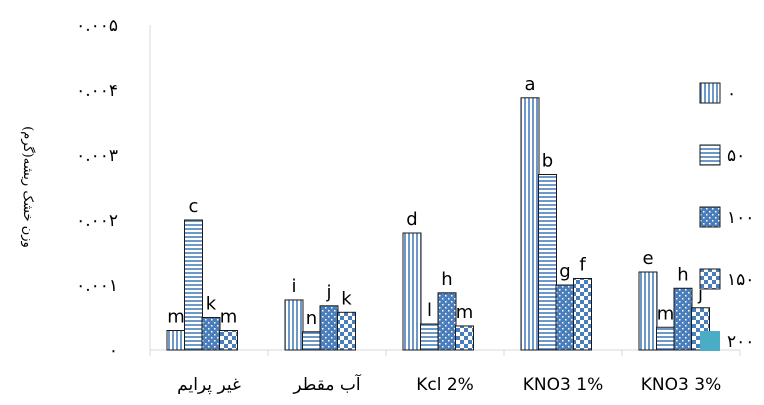  Describe the element at coordinates (97, 286) in the screenshot. I see `y-tick-label: ۰.۰۰۱` at that location.